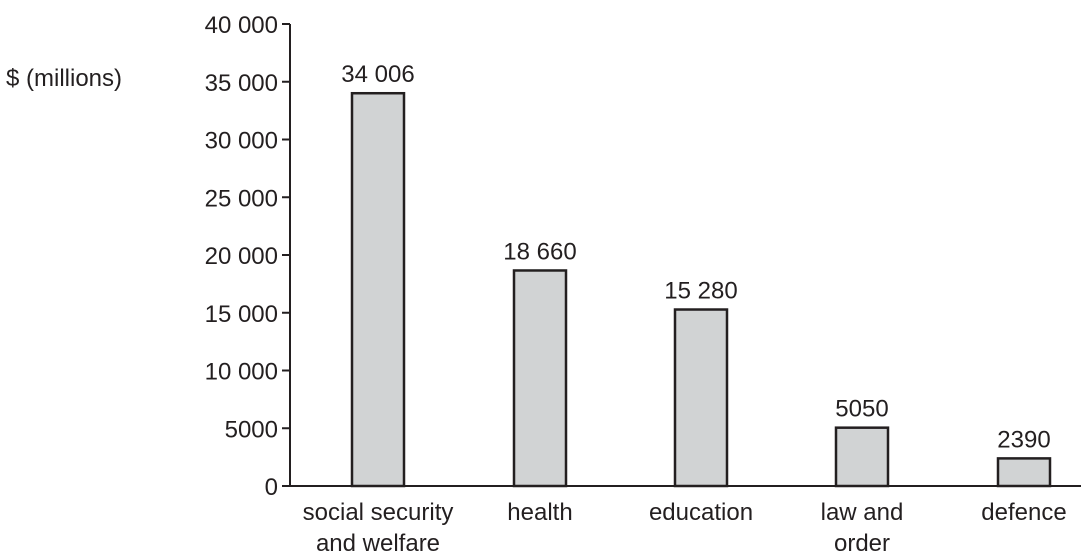 The height and width of the screenshot is (559, 1081). What do you see at coordinates (378, 543) in the screenshot?
I see `x-category-label: and welfare` at bounding box center [378, 543].